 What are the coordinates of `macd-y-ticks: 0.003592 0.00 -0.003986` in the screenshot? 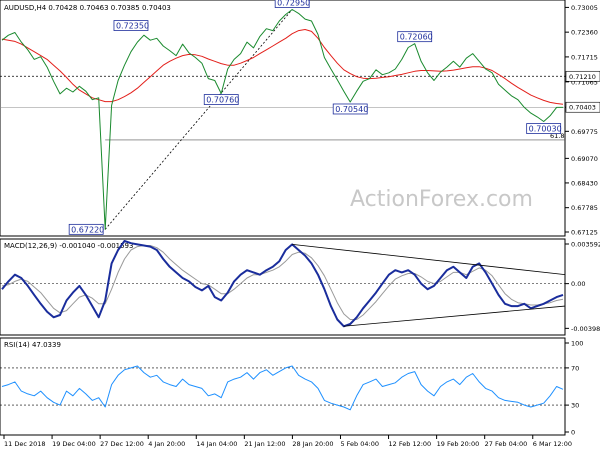 It's located at (582, 287).